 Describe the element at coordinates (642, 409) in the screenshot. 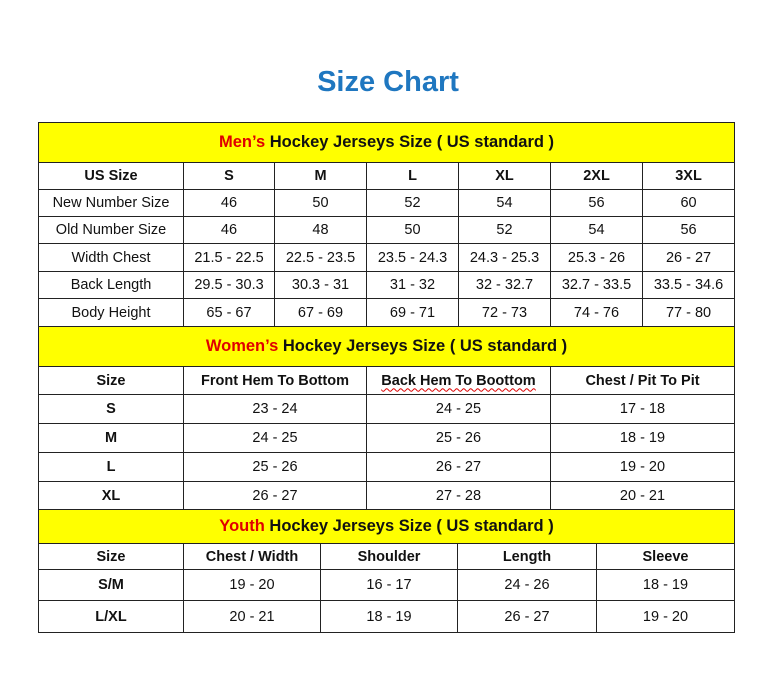

I see `table-cell: 17 - 18` at that location.